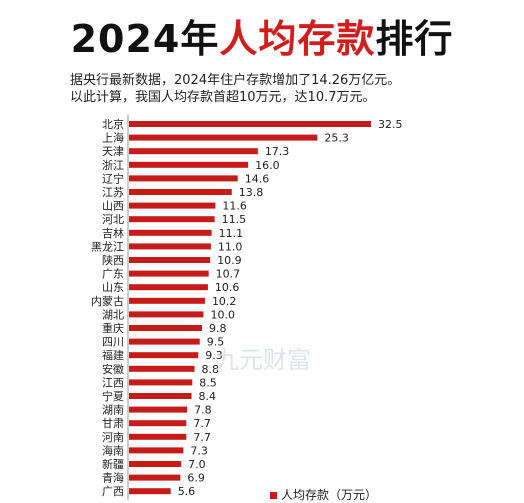 The width and height of the screenshot is (524, 503). What do you see at coordinates (336, 138) in the screenshot?
I see `value-label: 25.3` at bounding box center [336, 138].